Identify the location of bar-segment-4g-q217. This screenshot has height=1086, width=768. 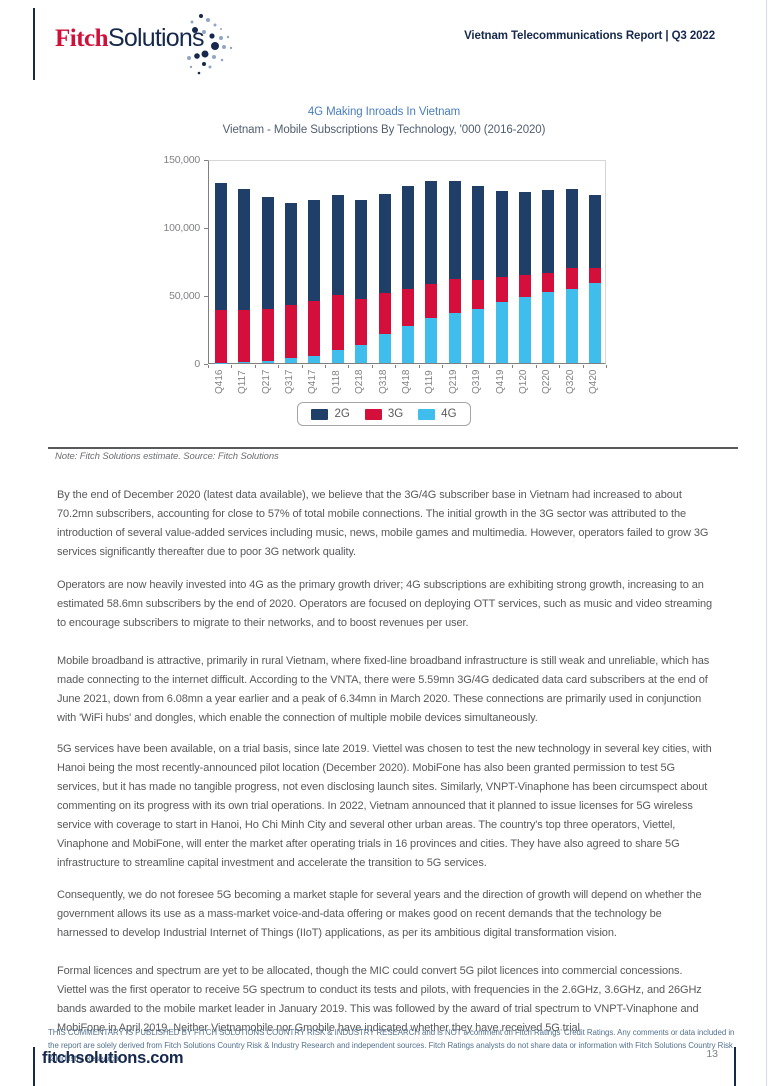
(267, 361).